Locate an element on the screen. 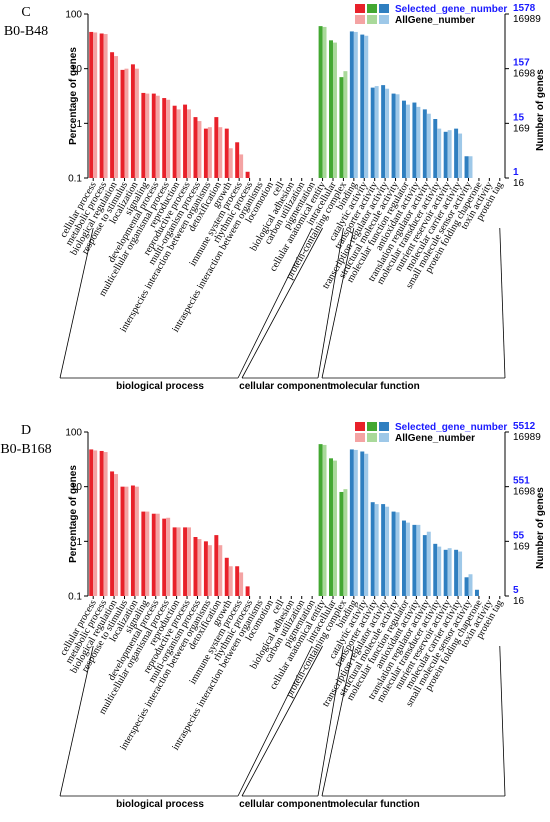  y-tick-label: 0.1 is located at coordinates (75, 597).